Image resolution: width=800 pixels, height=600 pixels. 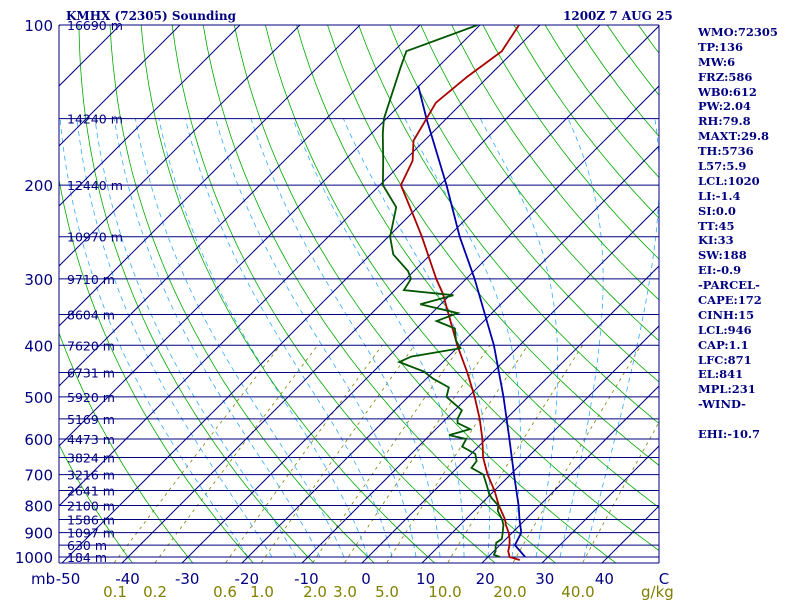 I want to click on sounding-datetime: 1200Z 7 AUG 25, so click(x=618, y=16).